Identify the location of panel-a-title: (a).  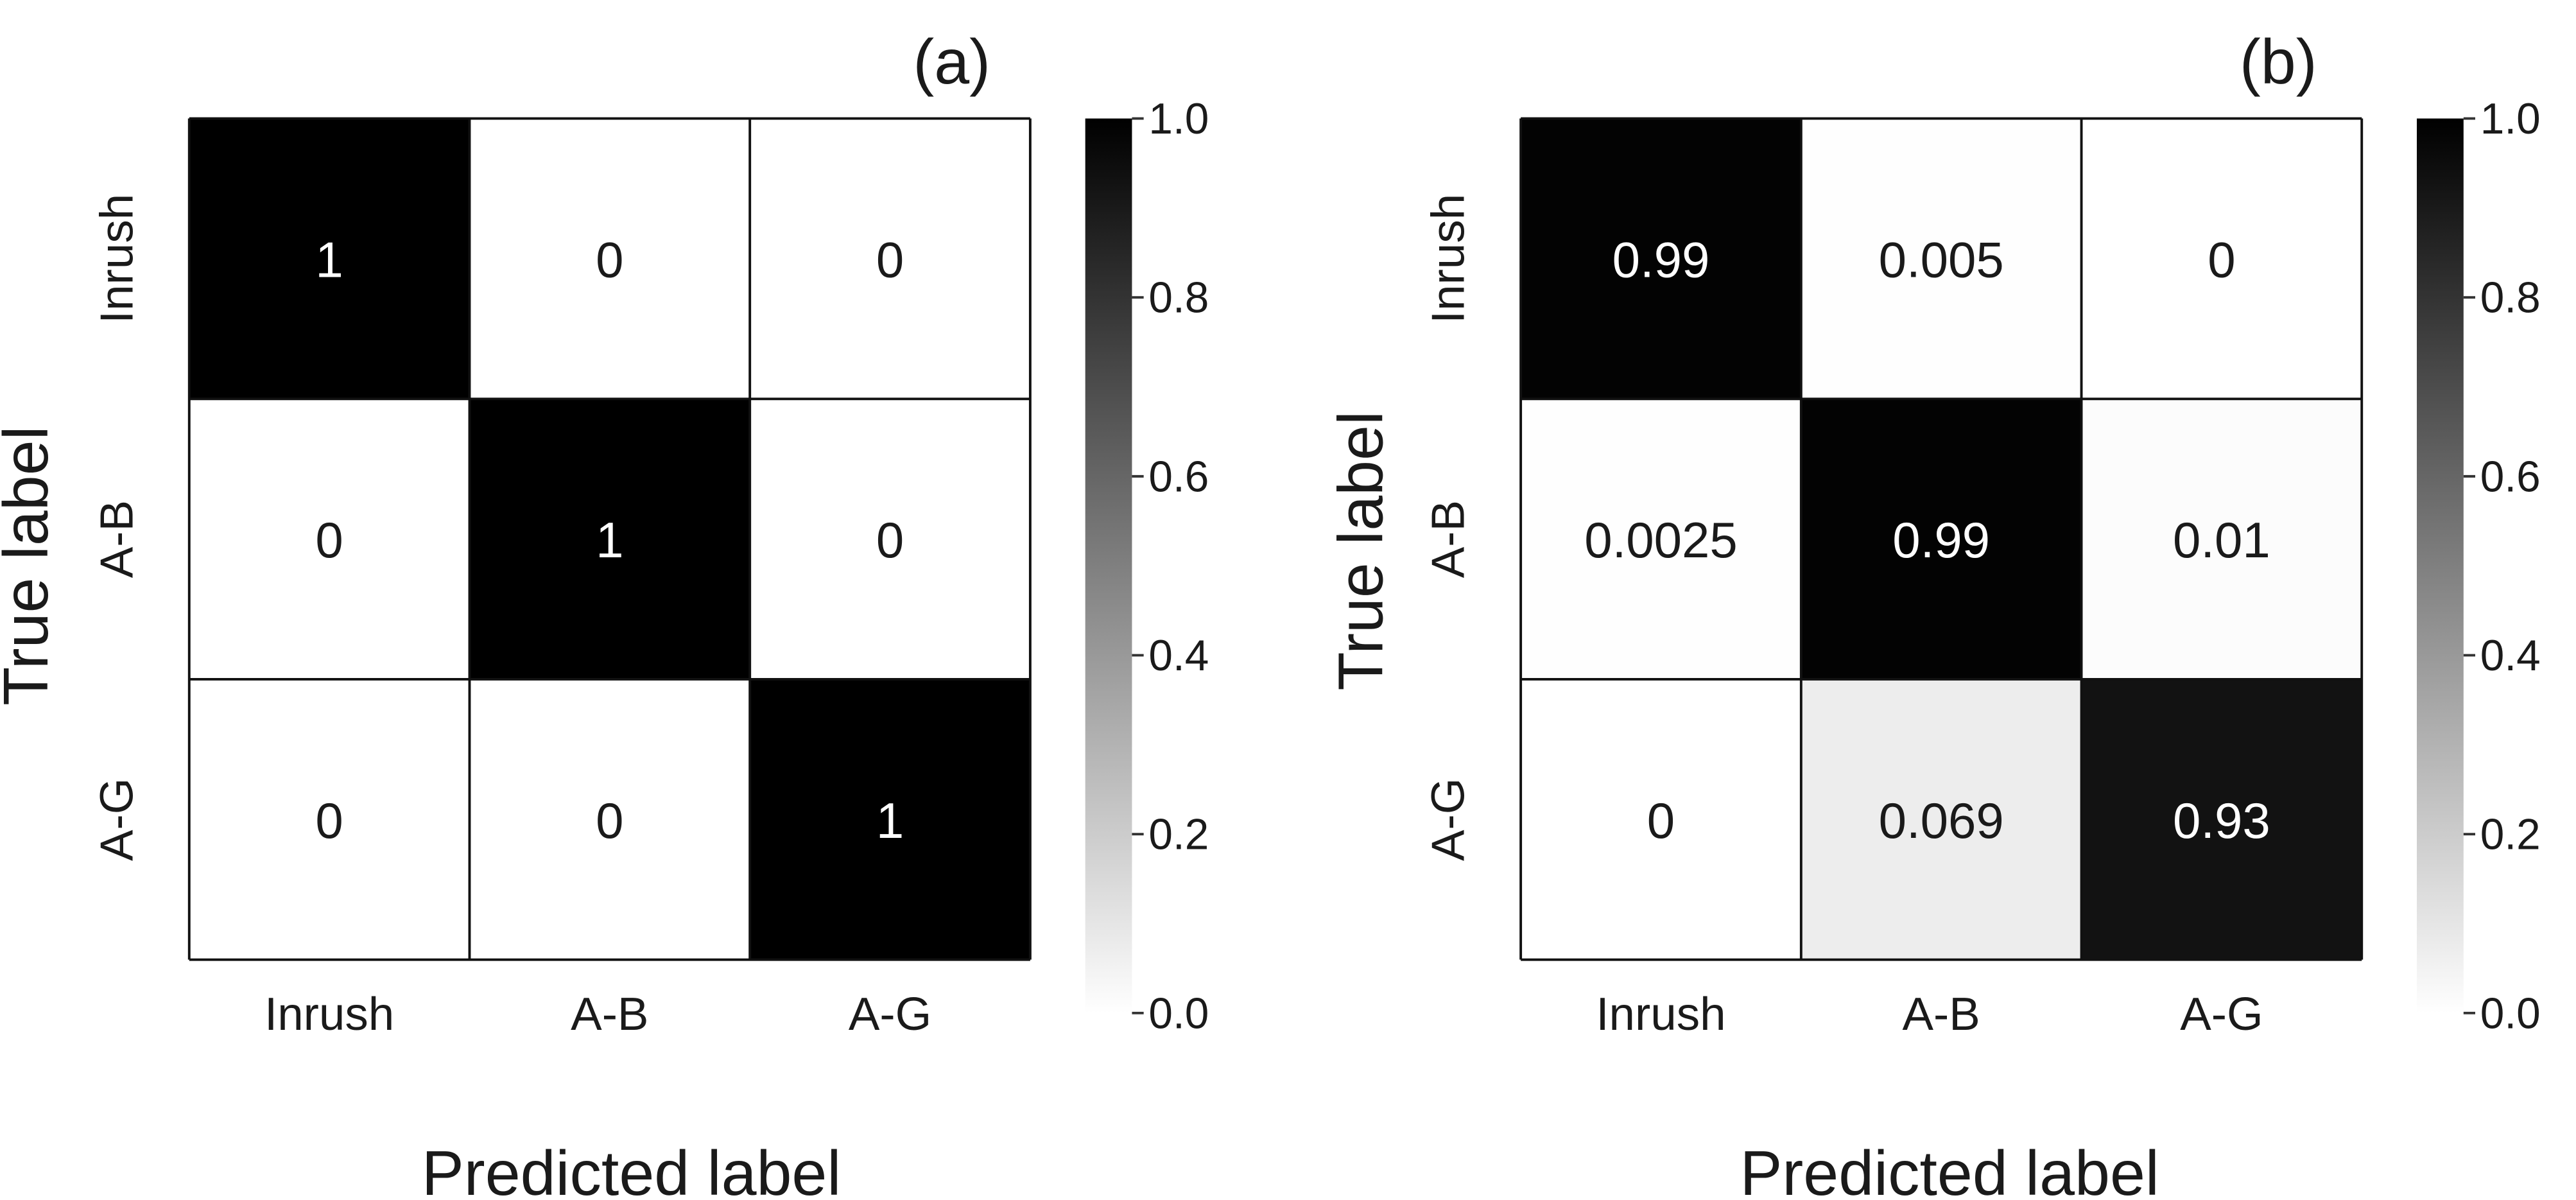
(952, 62).